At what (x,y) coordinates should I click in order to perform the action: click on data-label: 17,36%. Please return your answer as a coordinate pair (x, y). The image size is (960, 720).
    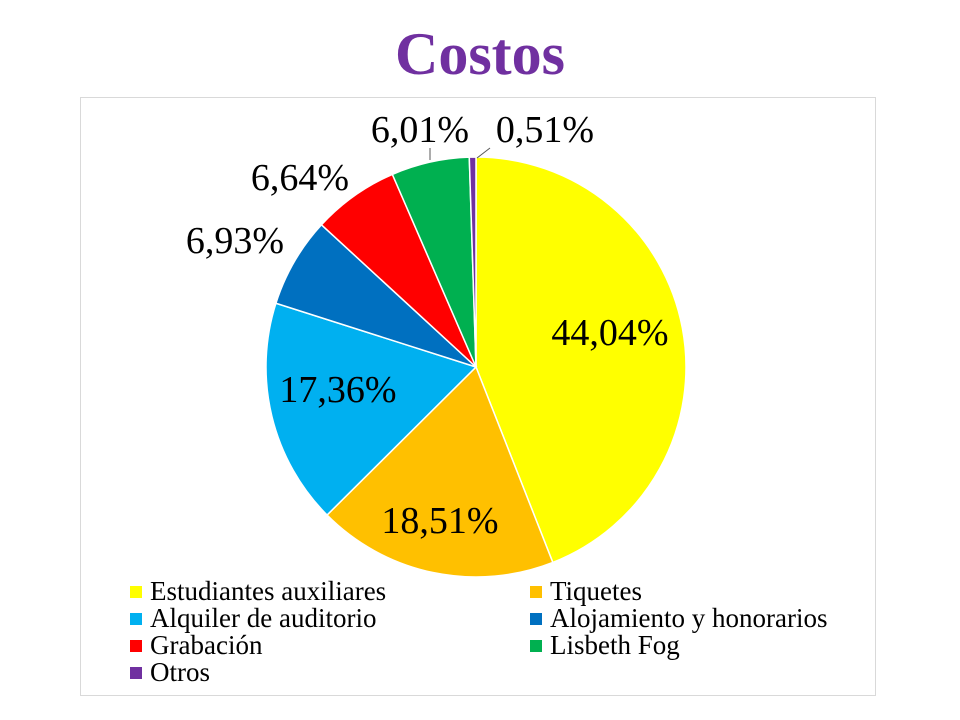
    Looking at the image, I should click on (337, 390).